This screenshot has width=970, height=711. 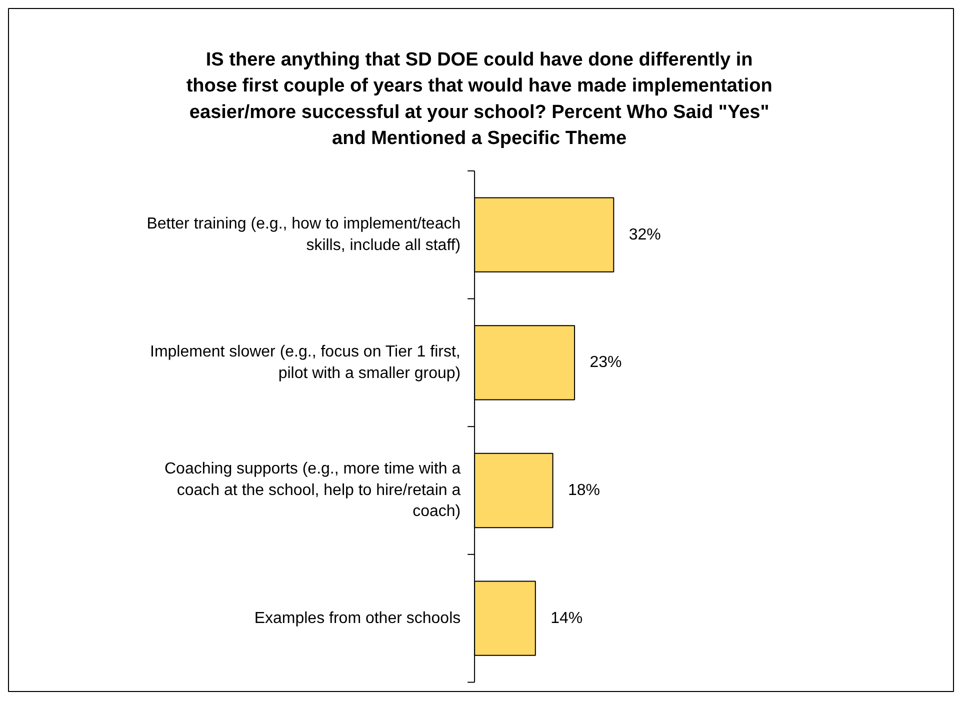 I want to click on y-tick-label: Coaching supports (e.g., more time with a coach at the school, help to hire/retain a coach), so click(x=312, y=490).